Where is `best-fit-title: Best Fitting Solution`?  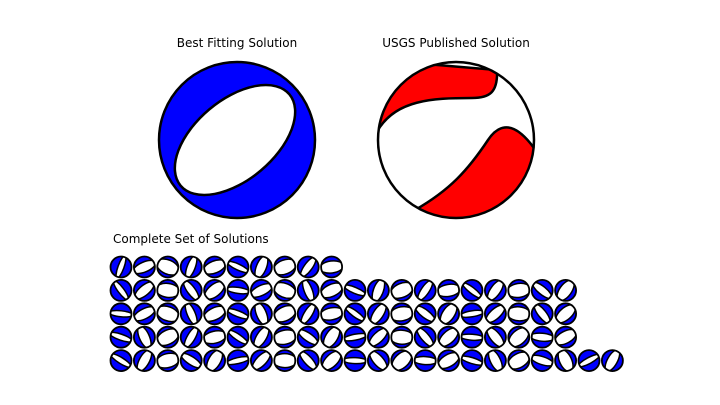 best-fit-title: Best Fitting Solution is located at coordinates (237, 43).